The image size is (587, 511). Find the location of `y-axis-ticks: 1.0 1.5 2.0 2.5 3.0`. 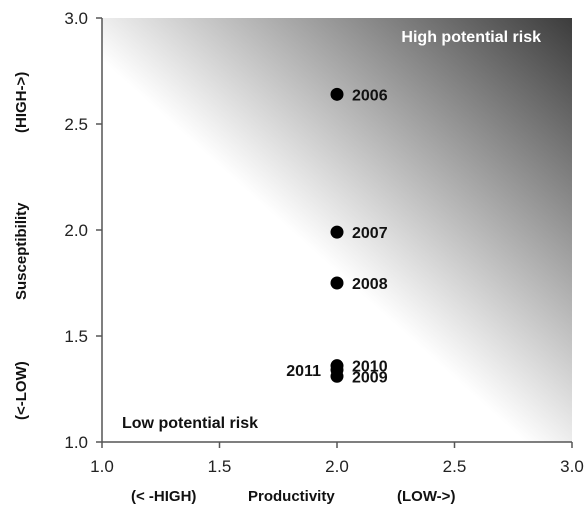

y-axis-ticks: 1.0 1.5 2.0 2.5 3.0 is located at coordinates (83, 230).